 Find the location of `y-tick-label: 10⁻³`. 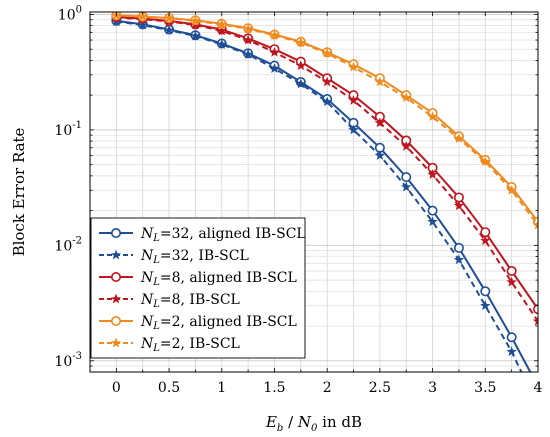

y-tick-label: 10⁻³ is located at coordinates (68, 360).